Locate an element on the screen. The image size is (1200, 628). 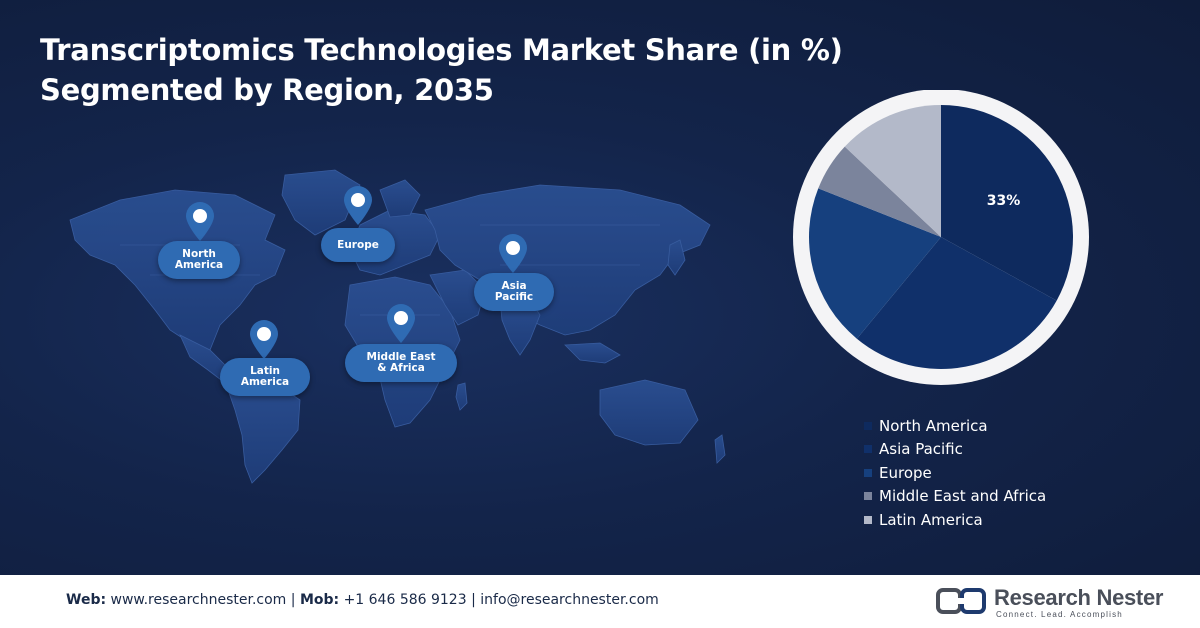
mobile-label: Mob: is located at coordinates (319, 600).